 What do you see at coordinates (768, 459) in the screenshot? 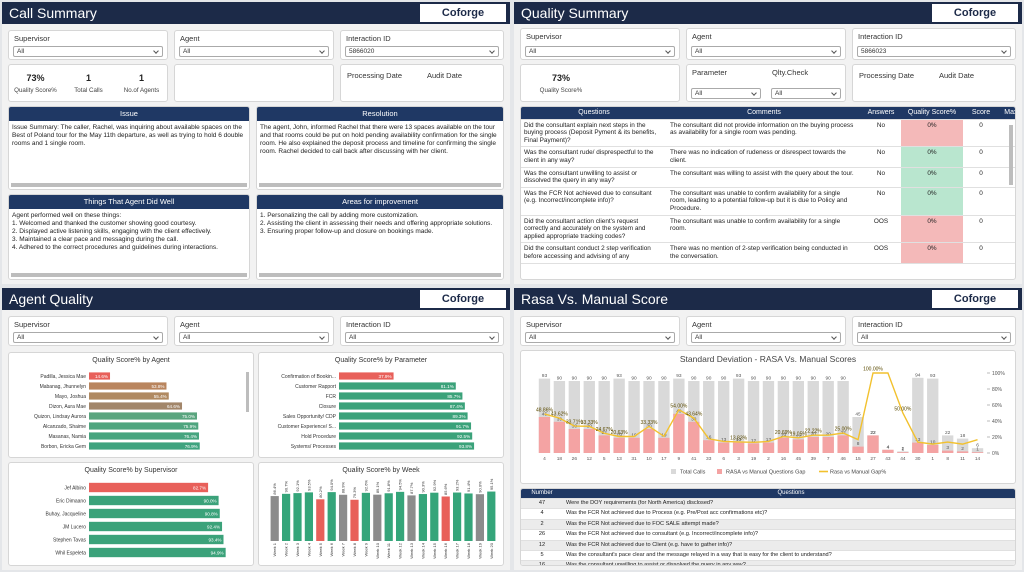
I see `x-tick-label: 2` at bounding box center [768, 459].